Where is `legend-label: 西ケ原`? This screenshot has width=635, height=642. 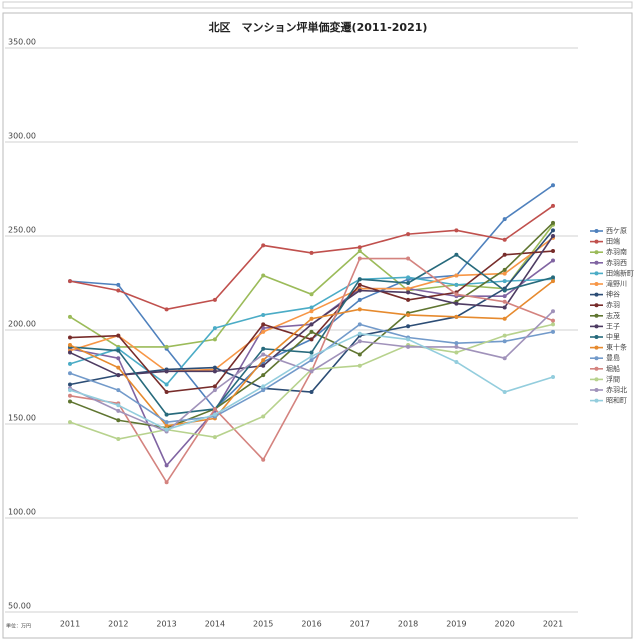
legend-label: 西ケ原 is located at coordinates (616, 231).